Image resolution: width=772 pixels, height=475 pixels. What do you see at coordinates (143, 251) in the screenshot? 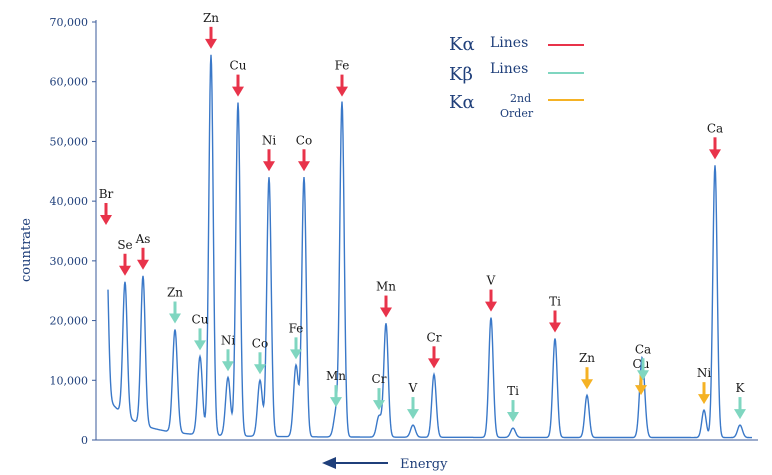
I see `peak-marker-as-ka: As` at bounding box center [143, 251].